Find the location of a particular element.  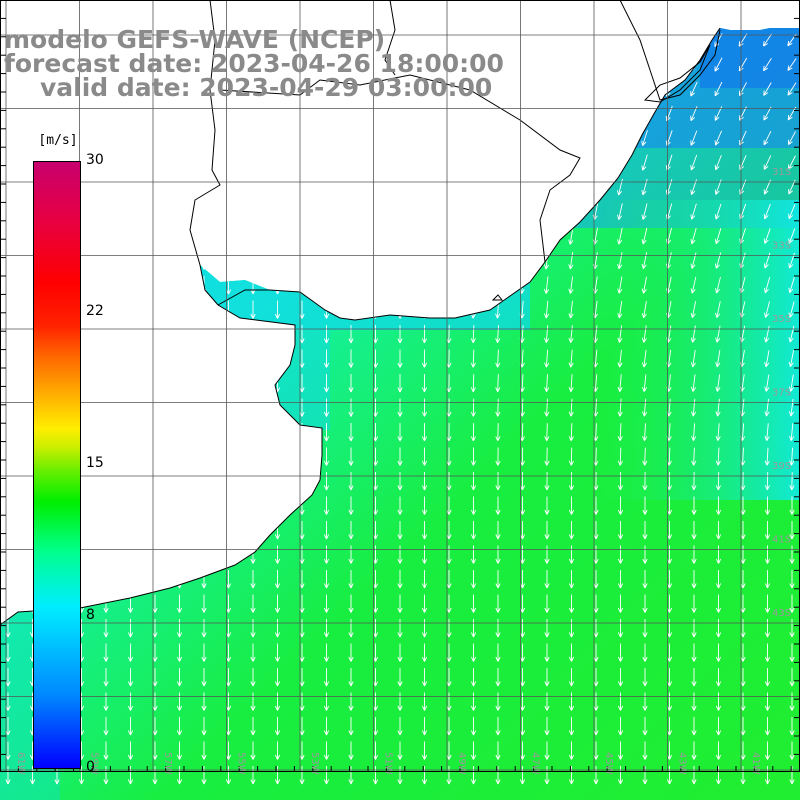

colorbar is located at coordinates (57, 465).